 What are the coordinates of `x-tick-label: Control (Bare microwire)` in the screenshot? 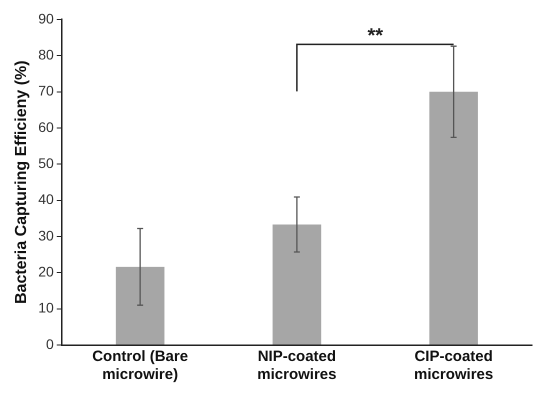 It's located at (140, 366).